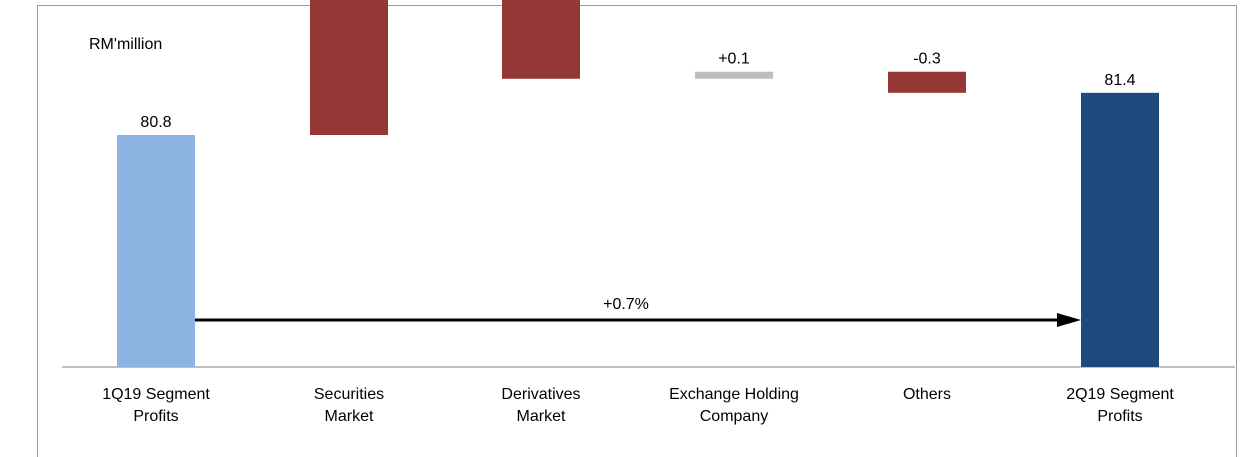 This screenshot has width=1245, height=457. I want to click on category-label-4-0: Others, so click(927, 394).